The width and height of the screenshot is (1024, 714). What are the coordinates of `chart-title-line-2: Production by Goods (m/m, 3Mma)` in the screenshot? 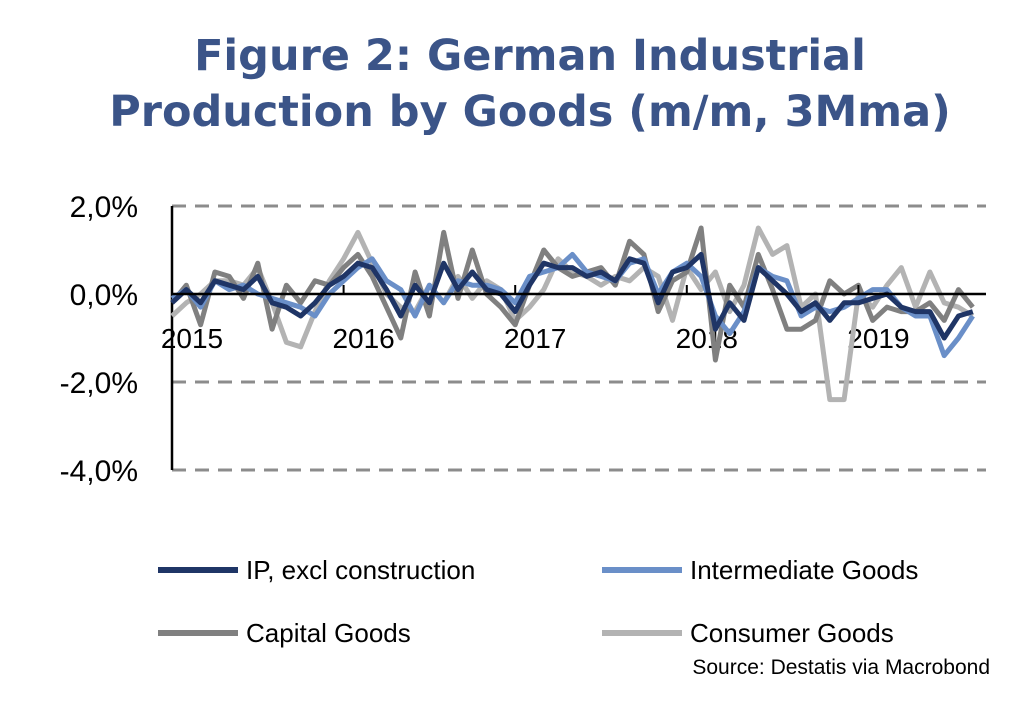 It's located at (530, 112).